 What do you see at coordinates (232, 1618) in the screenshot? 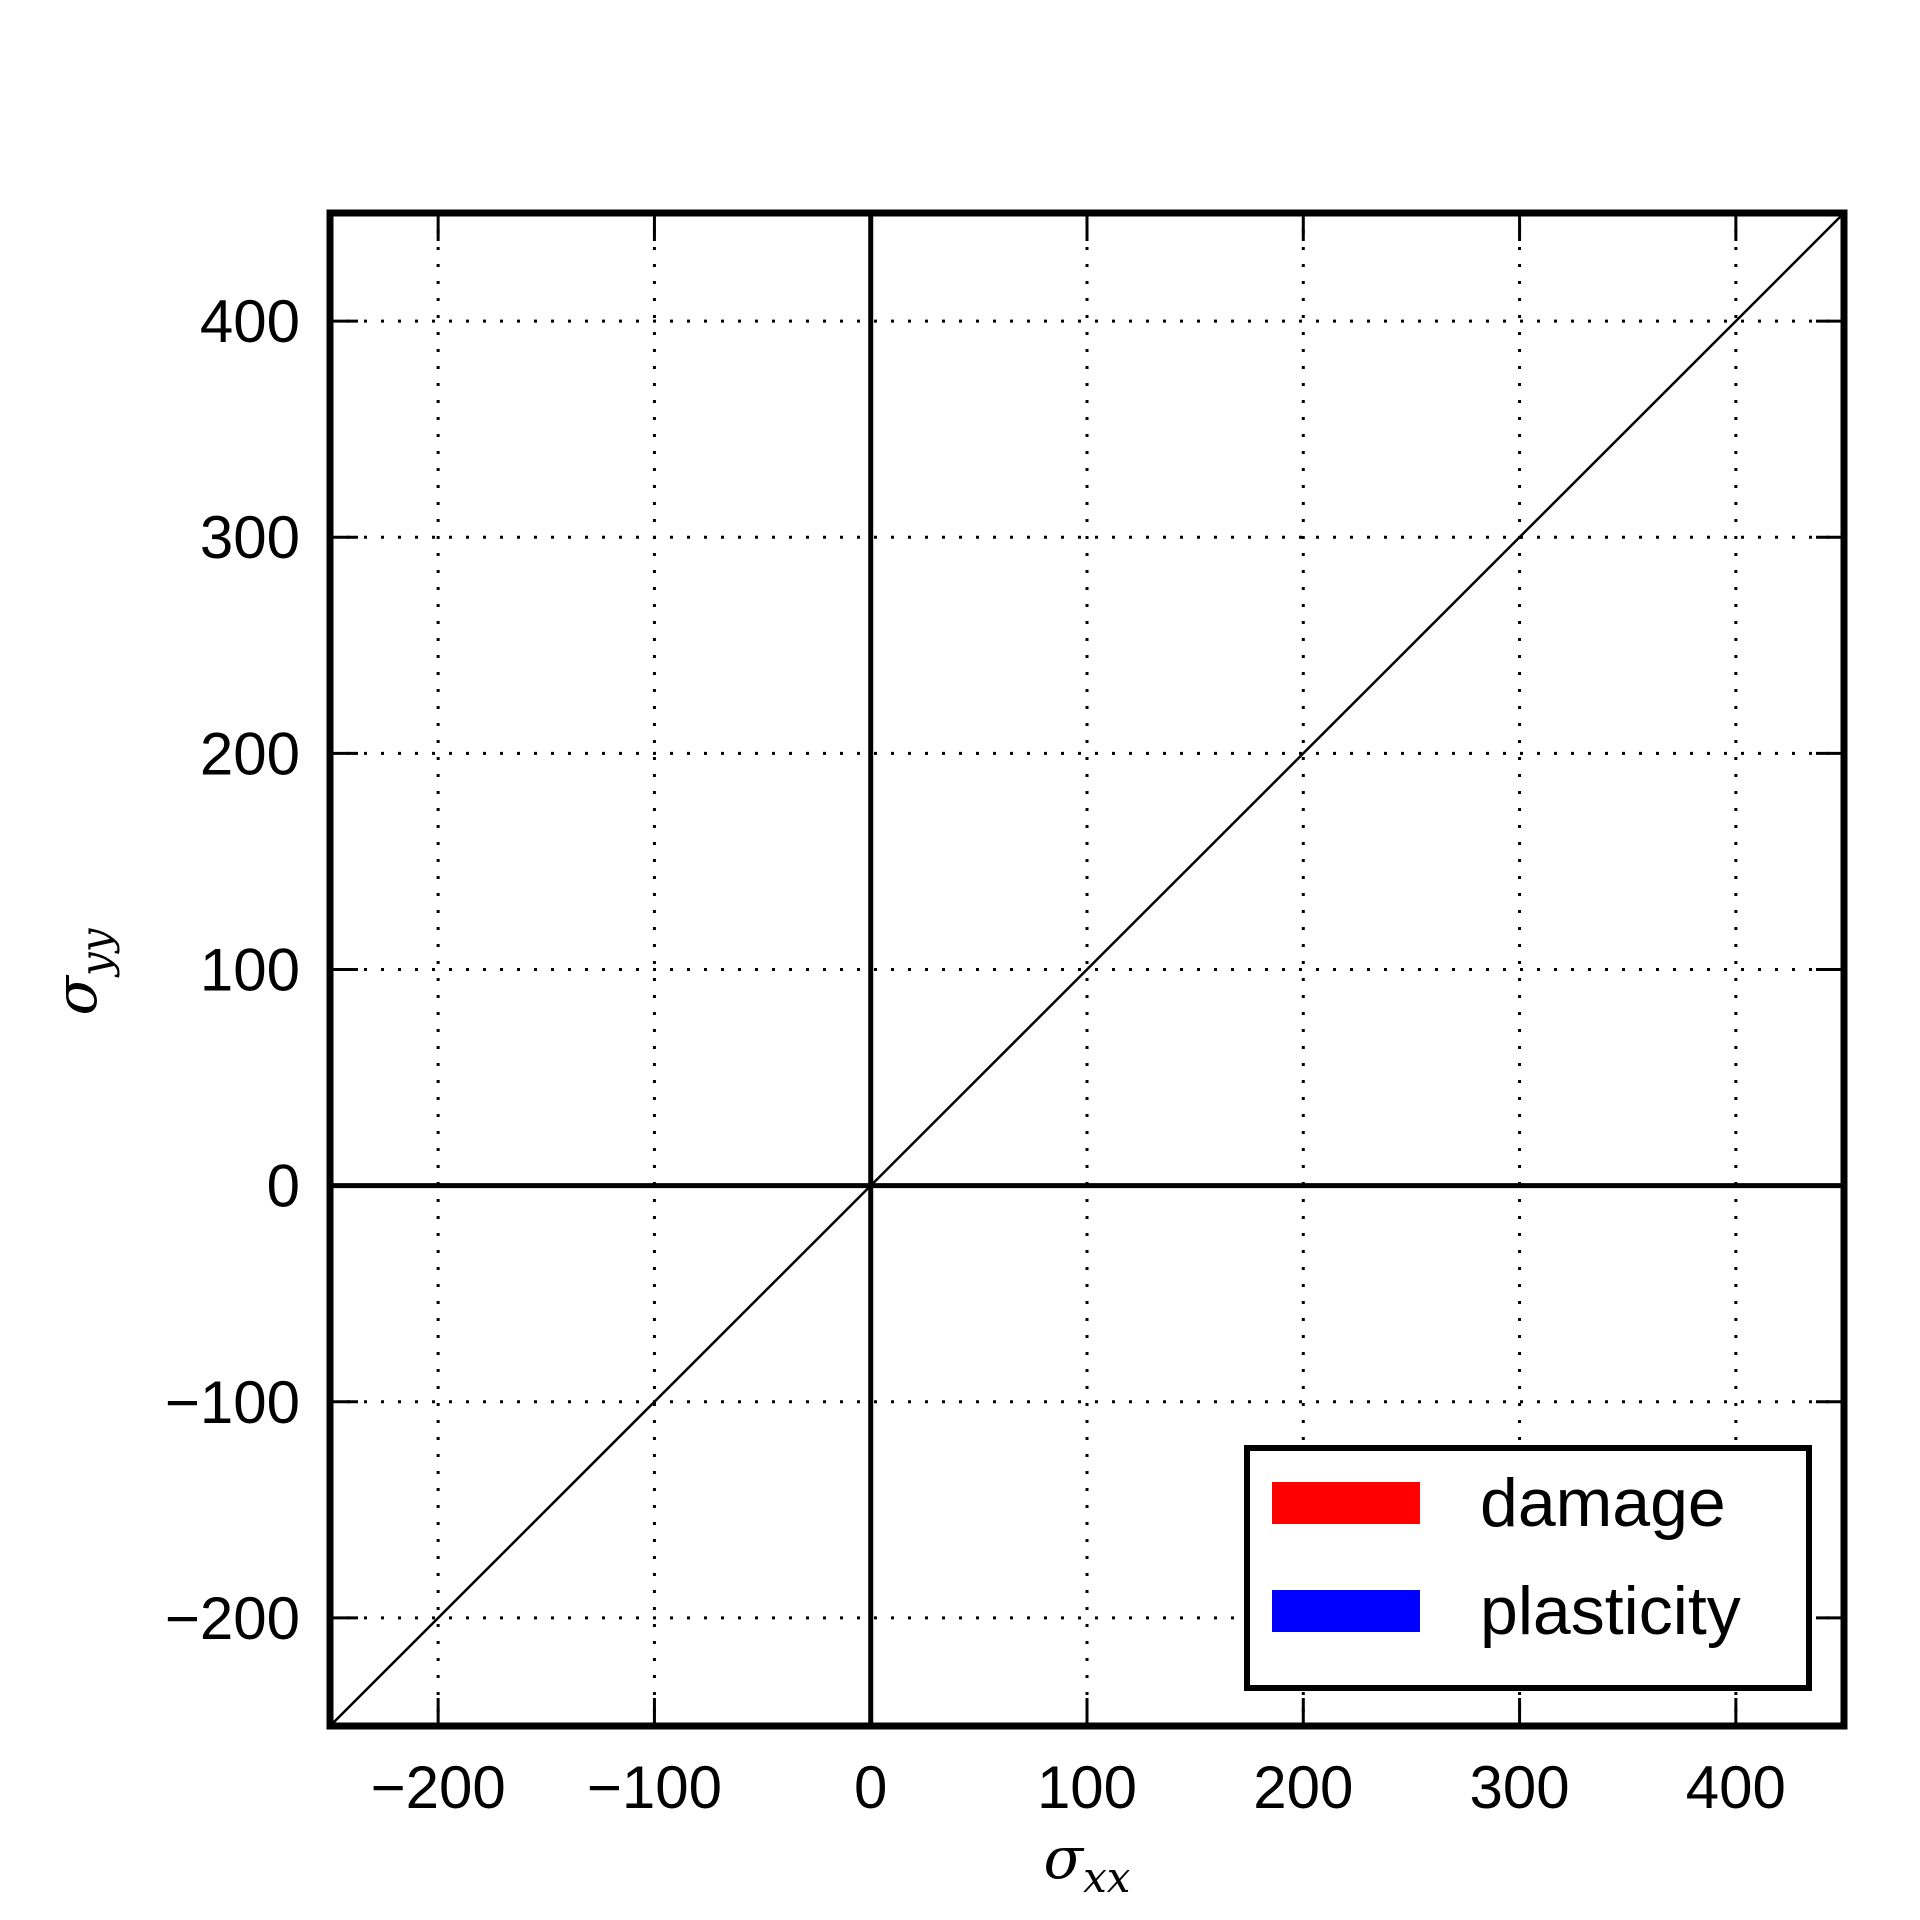
I see `y-tick-label: −200` at bounding box center [232, 1618].